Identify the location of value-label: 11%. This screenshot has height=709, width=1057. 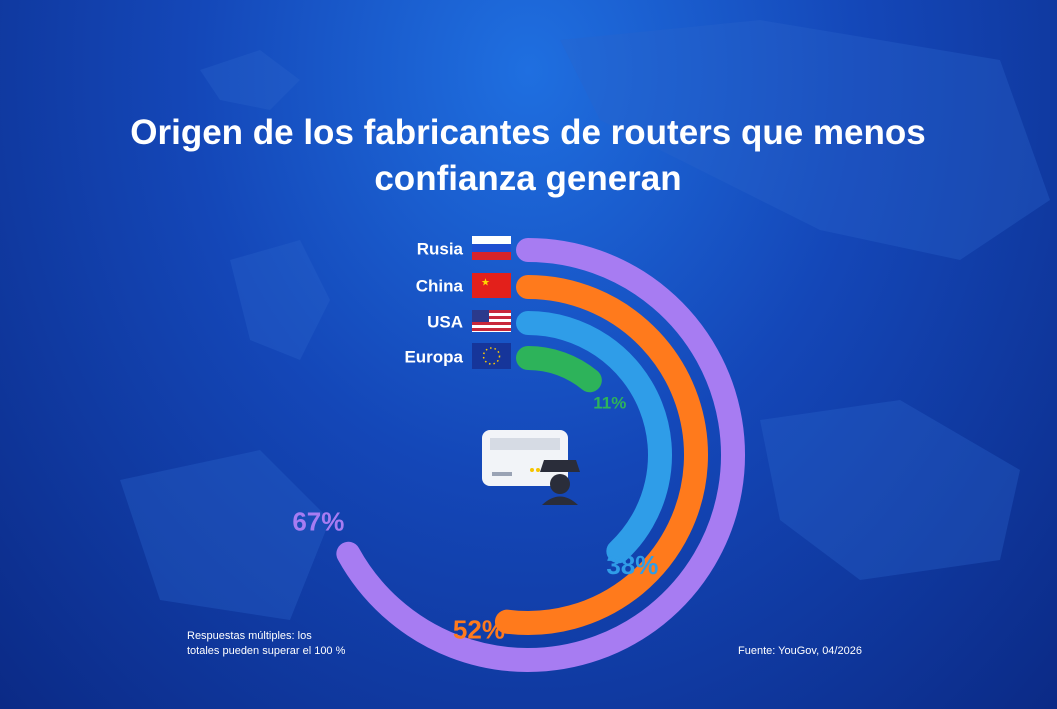
(609, 403).